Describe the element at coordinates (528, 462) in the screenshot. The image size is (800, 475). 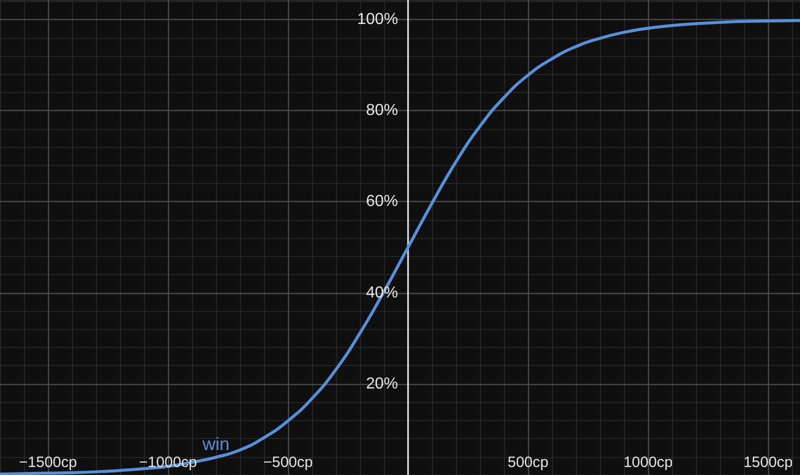
I see `x-tick-label: 500cp` at that location.